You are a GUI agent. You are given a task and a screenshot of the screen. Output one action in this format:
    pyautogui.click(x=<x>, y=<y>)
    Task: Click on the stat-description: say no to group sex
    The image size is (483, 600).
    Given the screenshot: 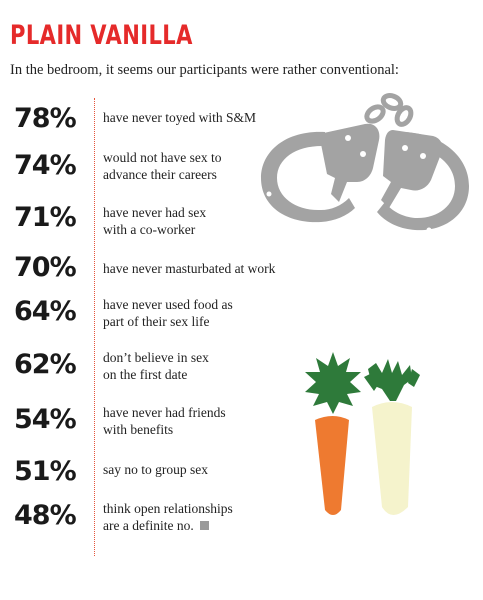 What is the action you would take?
    pyautogui.click(x=198, y=469)
    